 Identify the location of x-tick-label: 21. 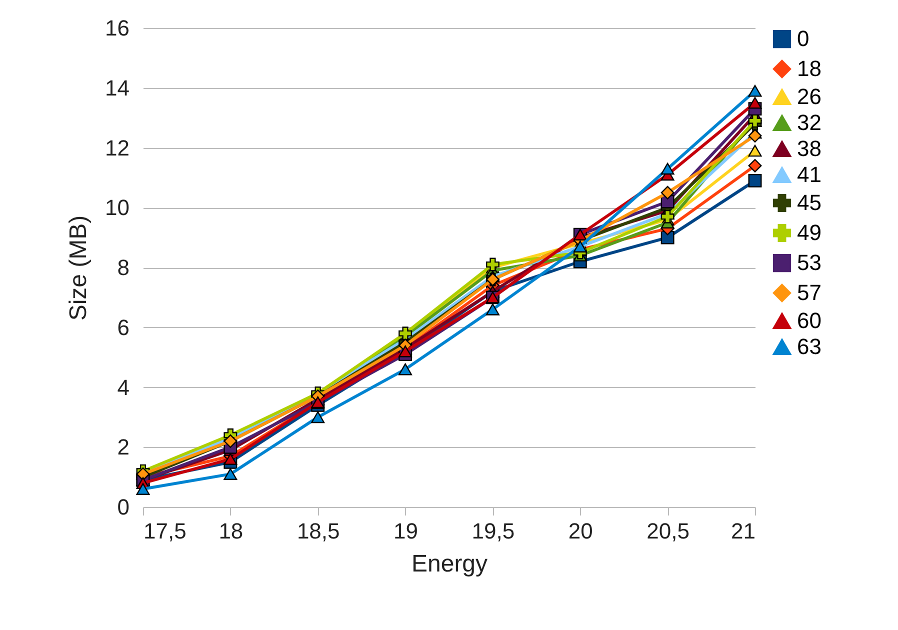
(743, 531).